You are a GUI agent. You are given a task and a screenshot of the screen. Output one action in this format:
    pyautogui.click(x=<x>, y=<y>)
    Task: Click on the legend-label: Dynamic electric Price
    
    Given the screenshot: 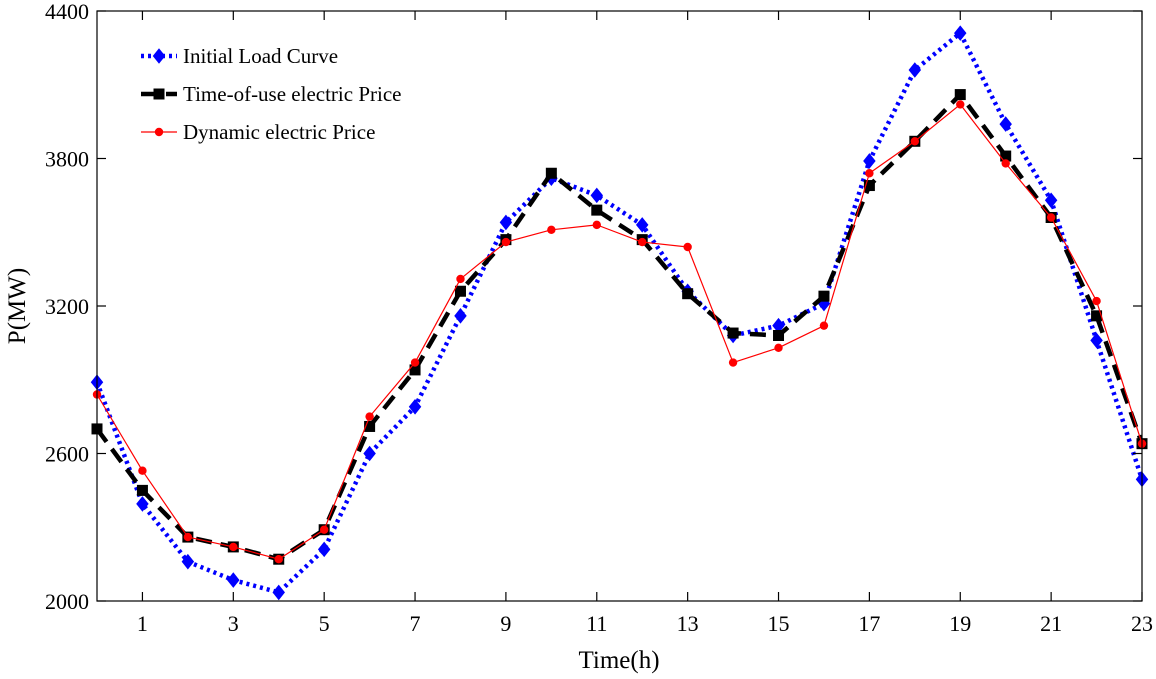 What is the action you would take?
    pyautogui.click(x=279, y=132)
    